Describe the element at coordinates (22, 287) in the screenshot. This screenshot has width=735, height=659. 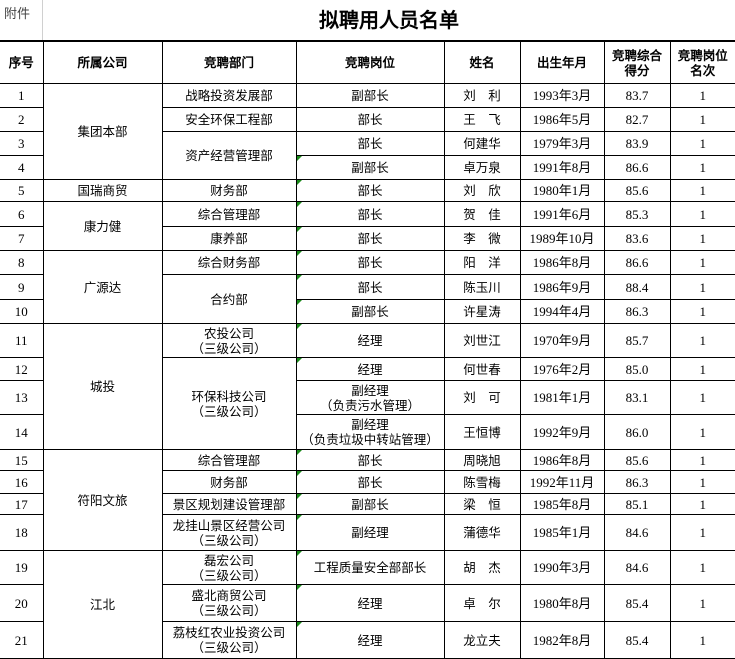
I see `seq-cell: 9` at that location.